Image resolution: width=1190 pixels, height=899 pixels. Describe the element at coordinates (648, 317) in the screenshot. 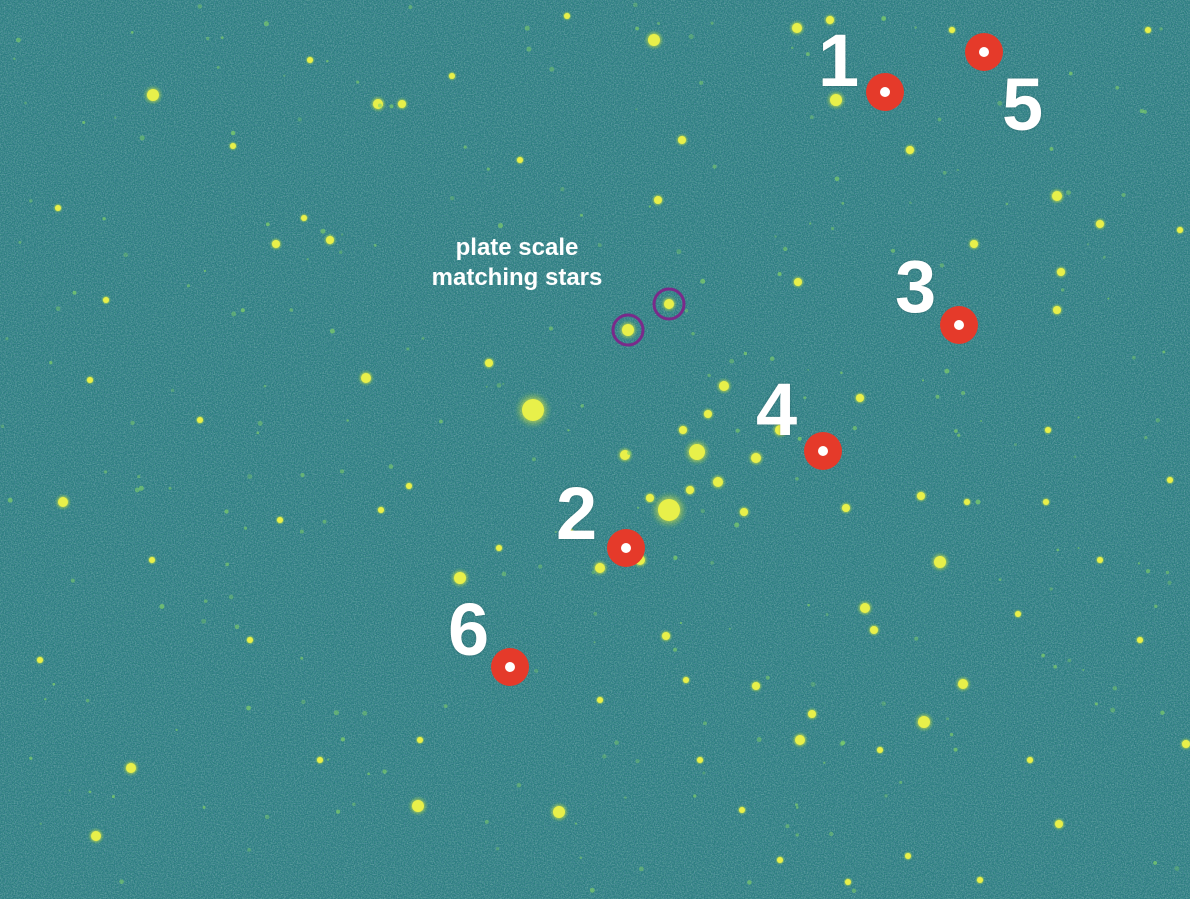

I see `matching-star-circles` at that location.